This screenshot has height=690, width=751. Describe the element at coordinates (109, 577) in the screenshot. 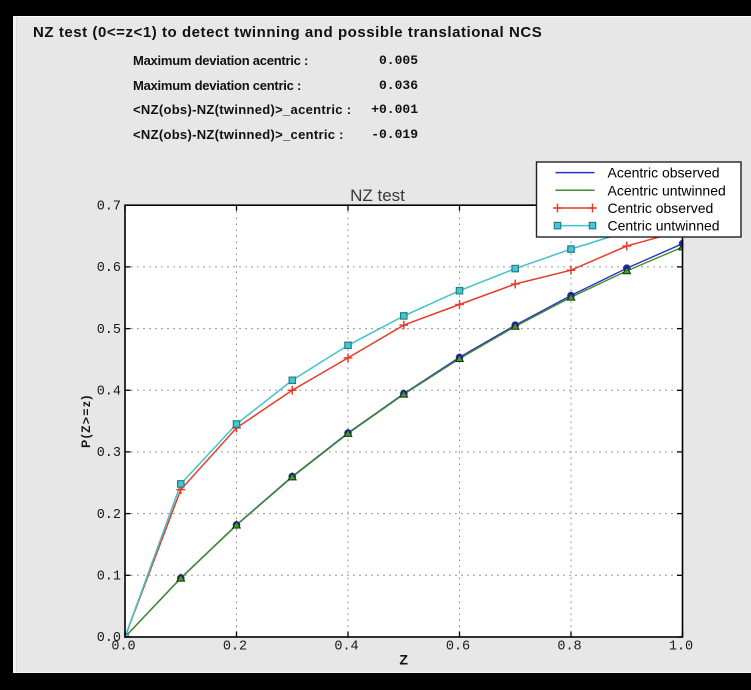

I see `svg-text: 0.1` at that location.